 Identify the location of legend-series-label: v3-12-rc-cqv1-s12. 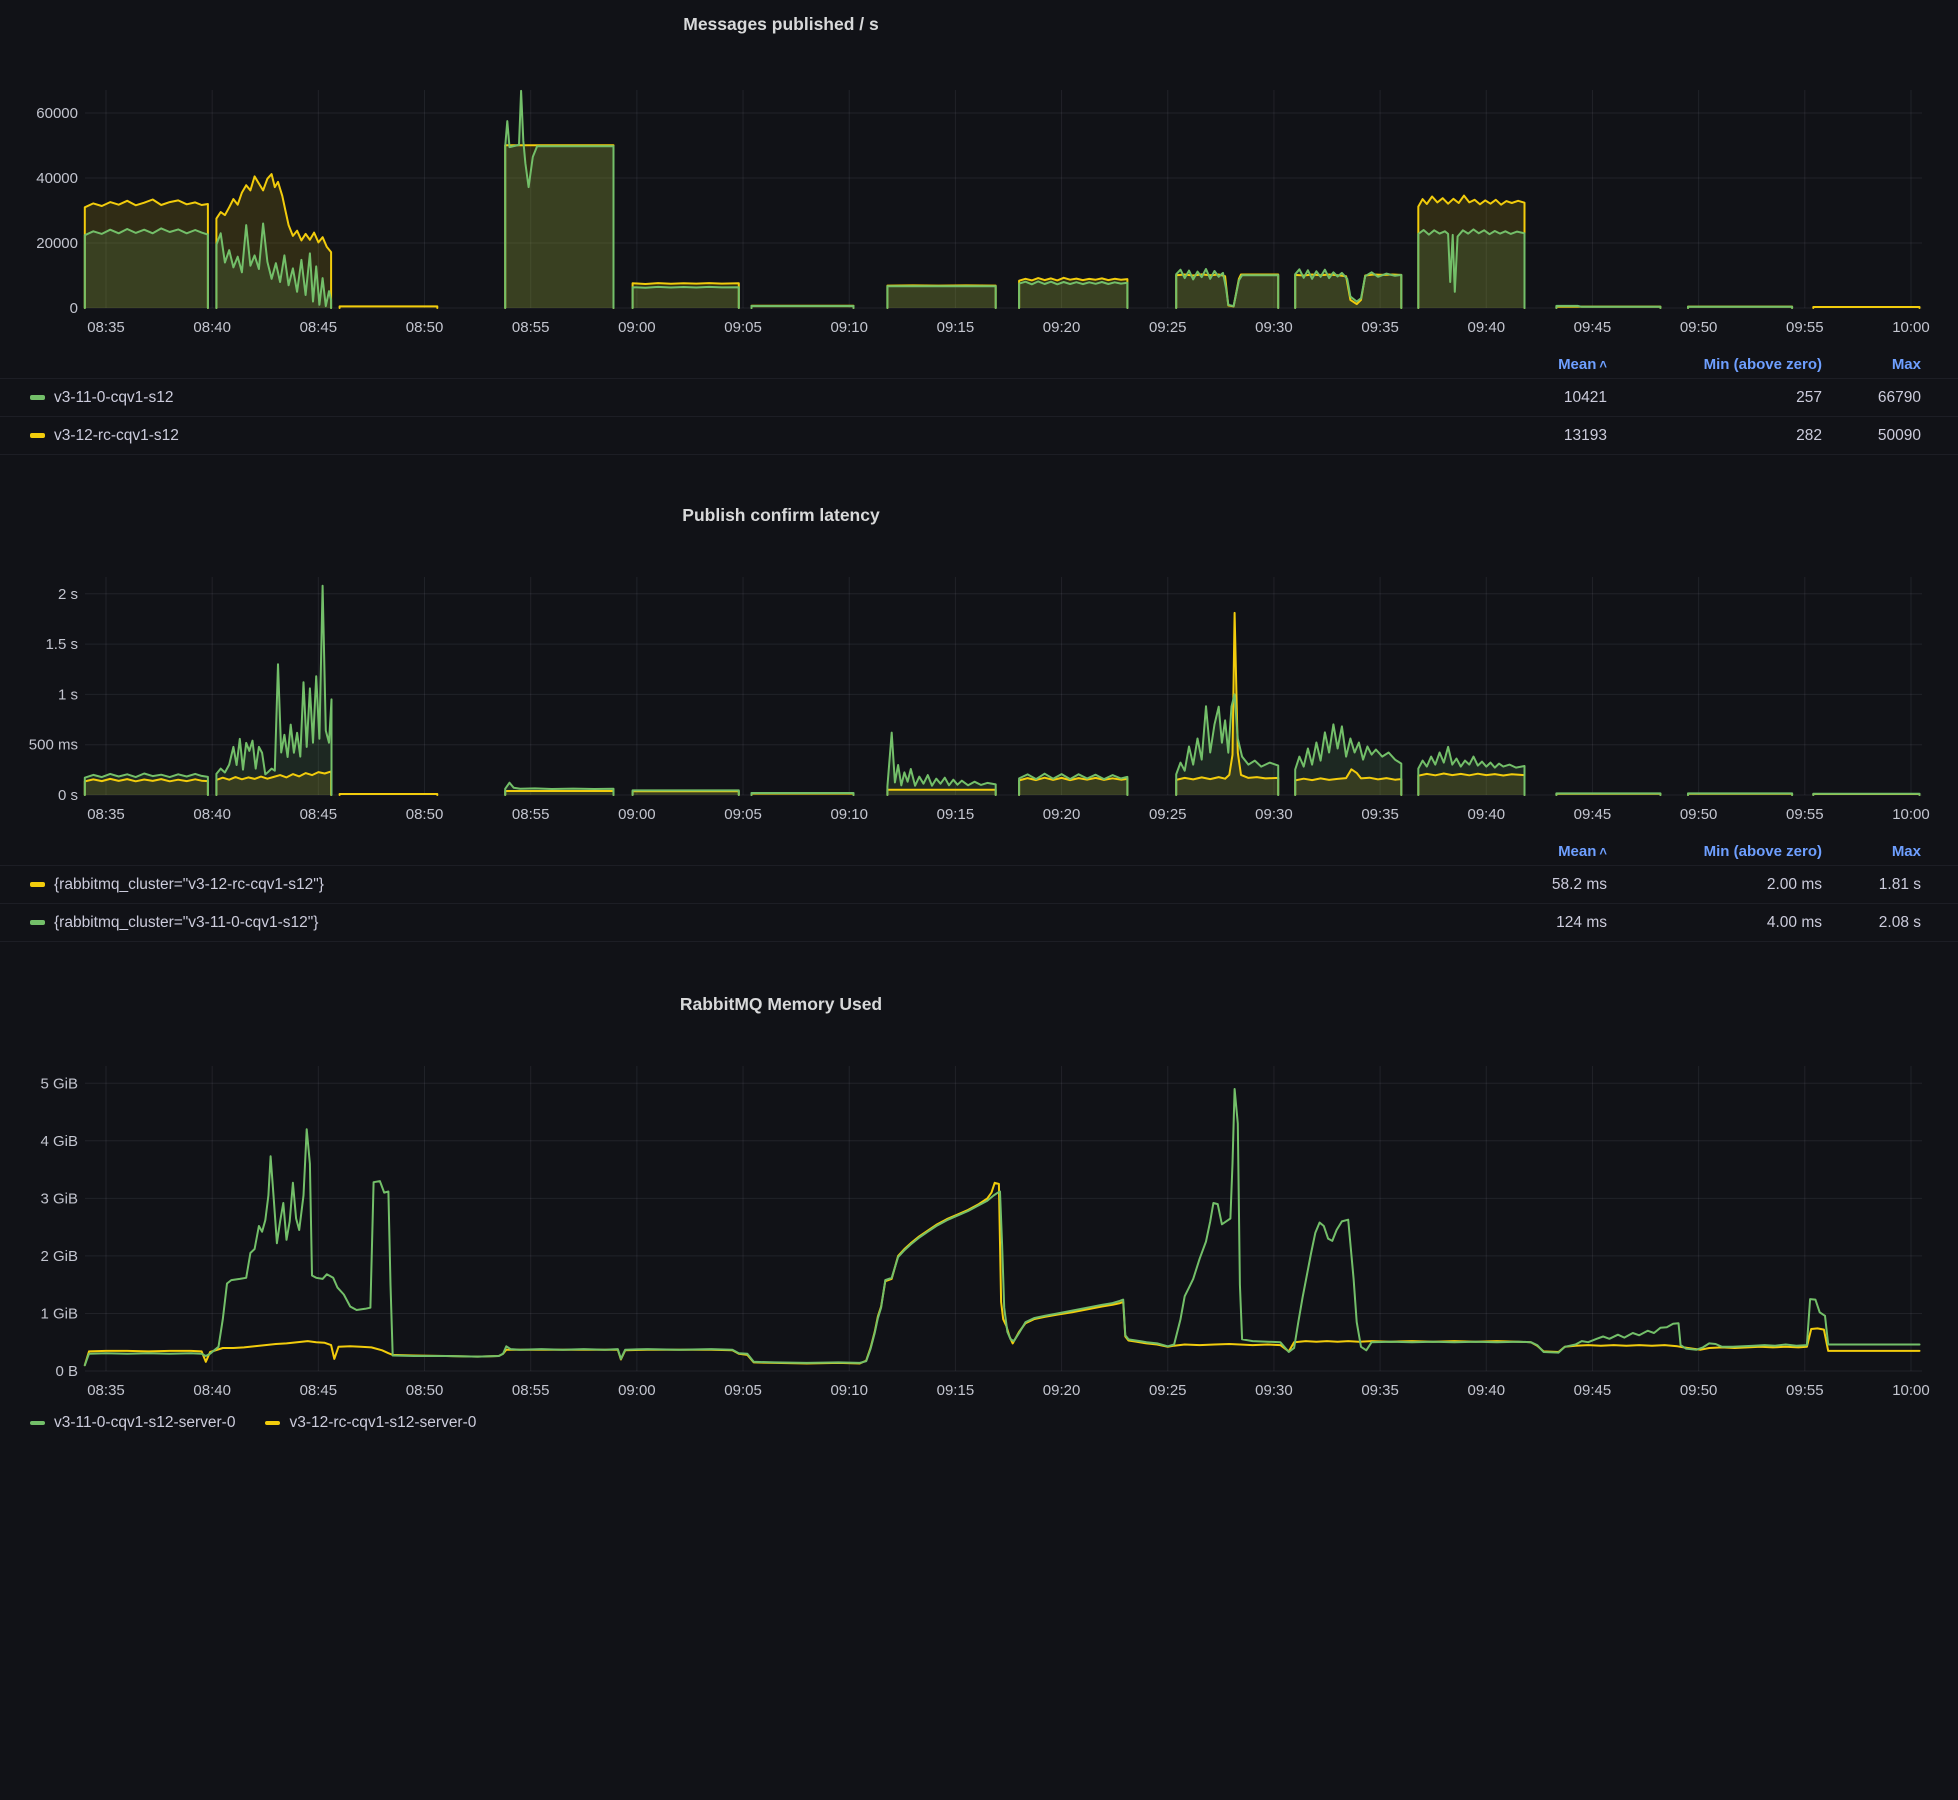
(738, 436).